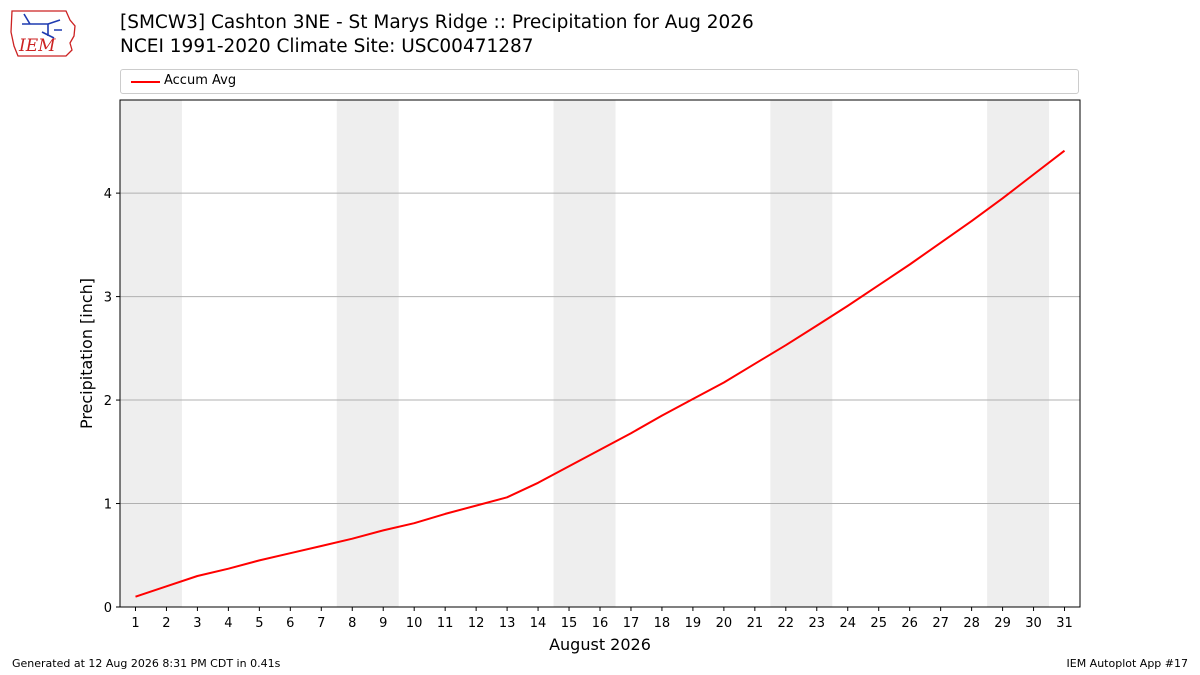 The width and height of the screenshot is (1200, 675). I want to click on x-tick-label-16: 16, so click(600, 623).